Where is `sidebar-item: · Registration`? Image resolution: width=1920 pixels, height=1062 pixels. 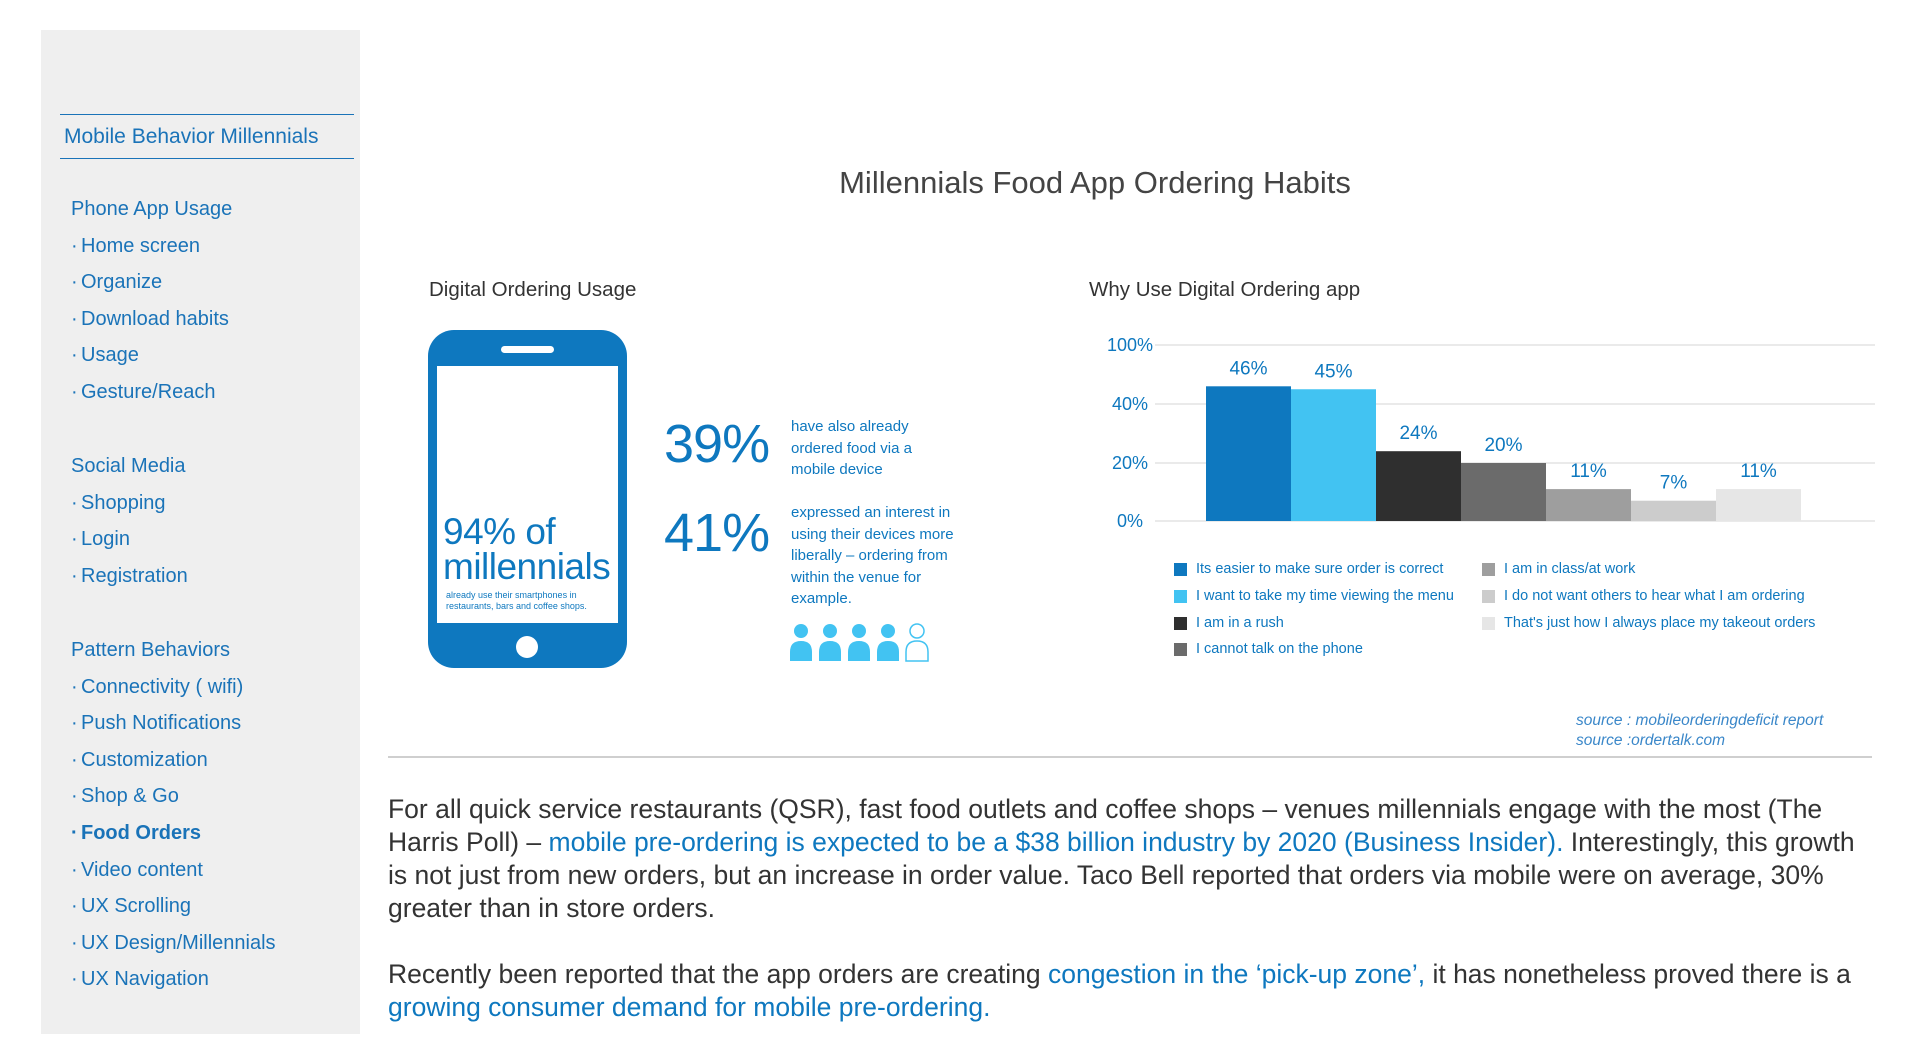 sidebar-item: · Registration is located at coordinates (129, 576).